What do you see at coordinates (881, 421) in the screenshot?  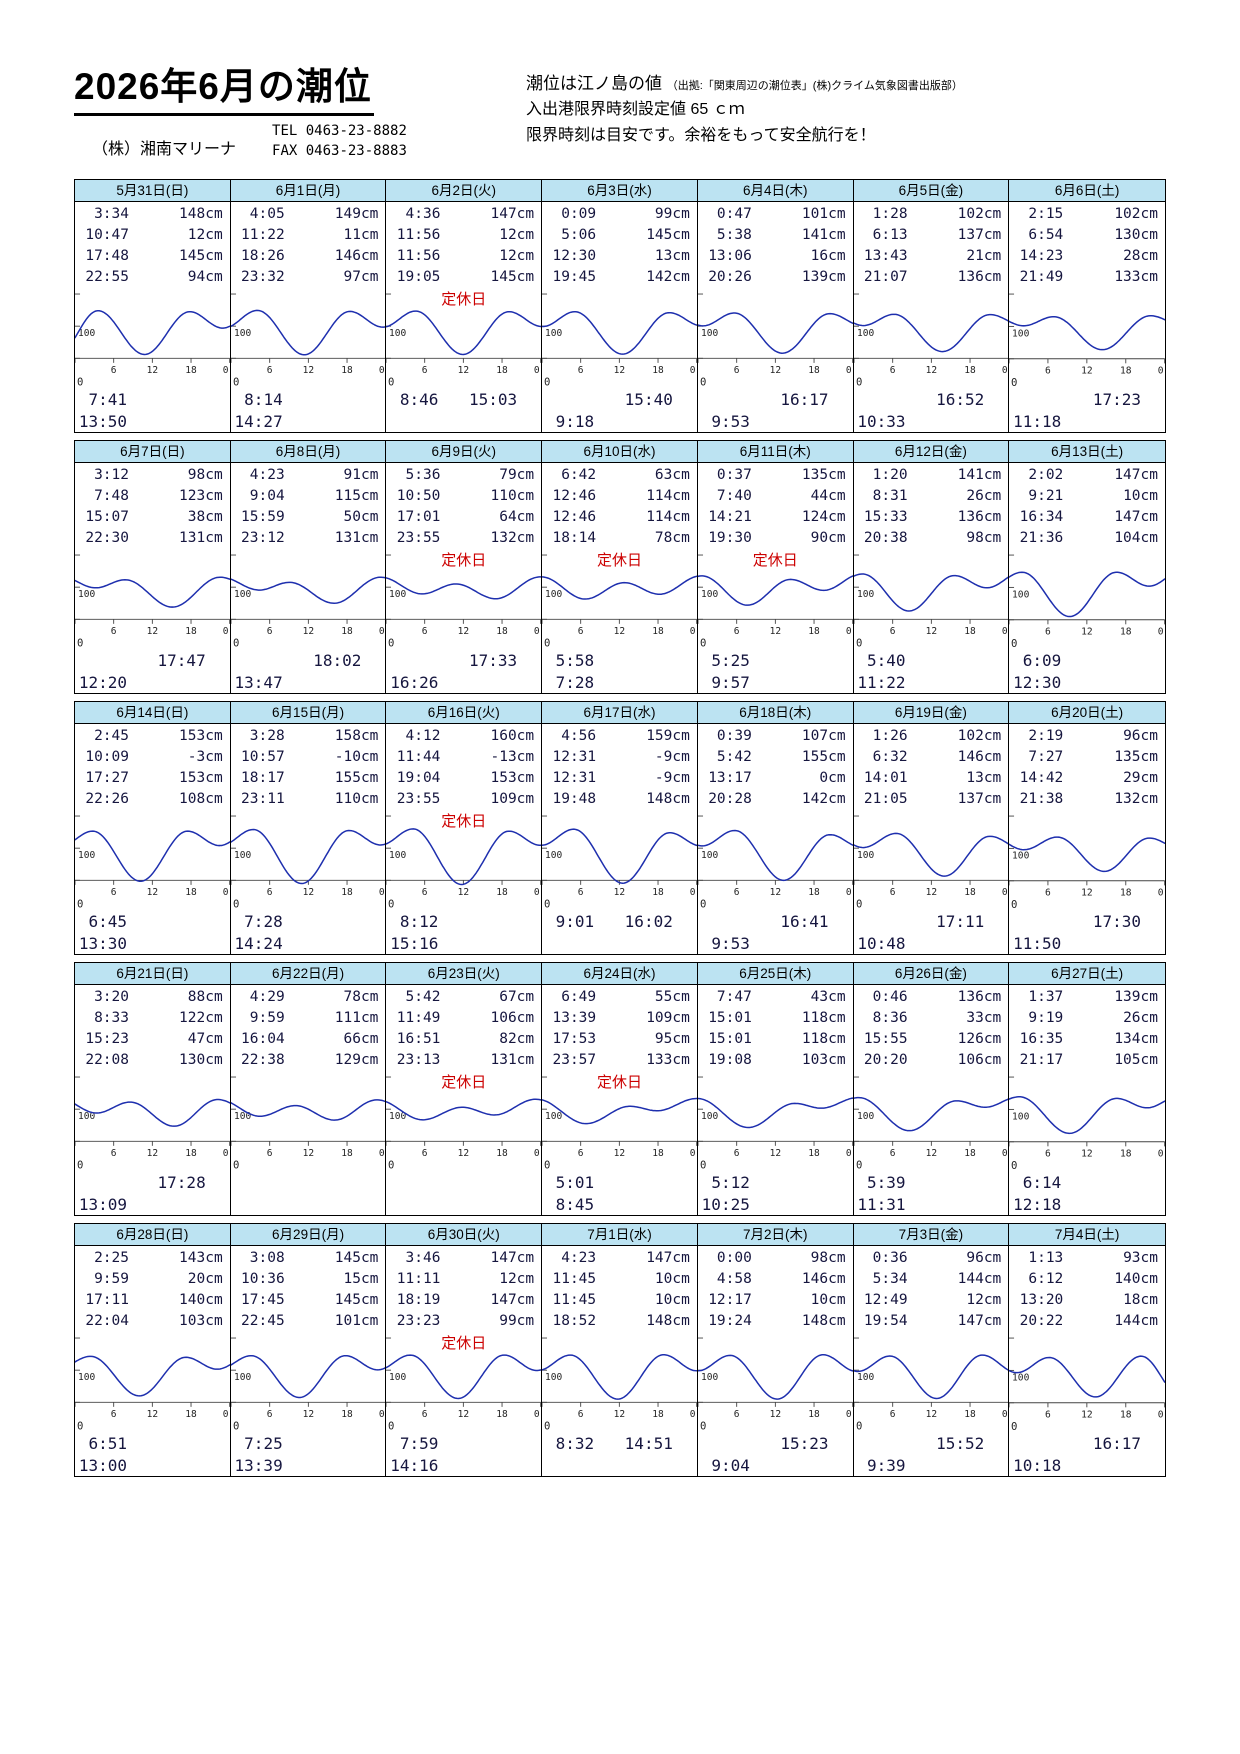 I see `limit-time-left: 10:33` at bounding box center [881, 421].